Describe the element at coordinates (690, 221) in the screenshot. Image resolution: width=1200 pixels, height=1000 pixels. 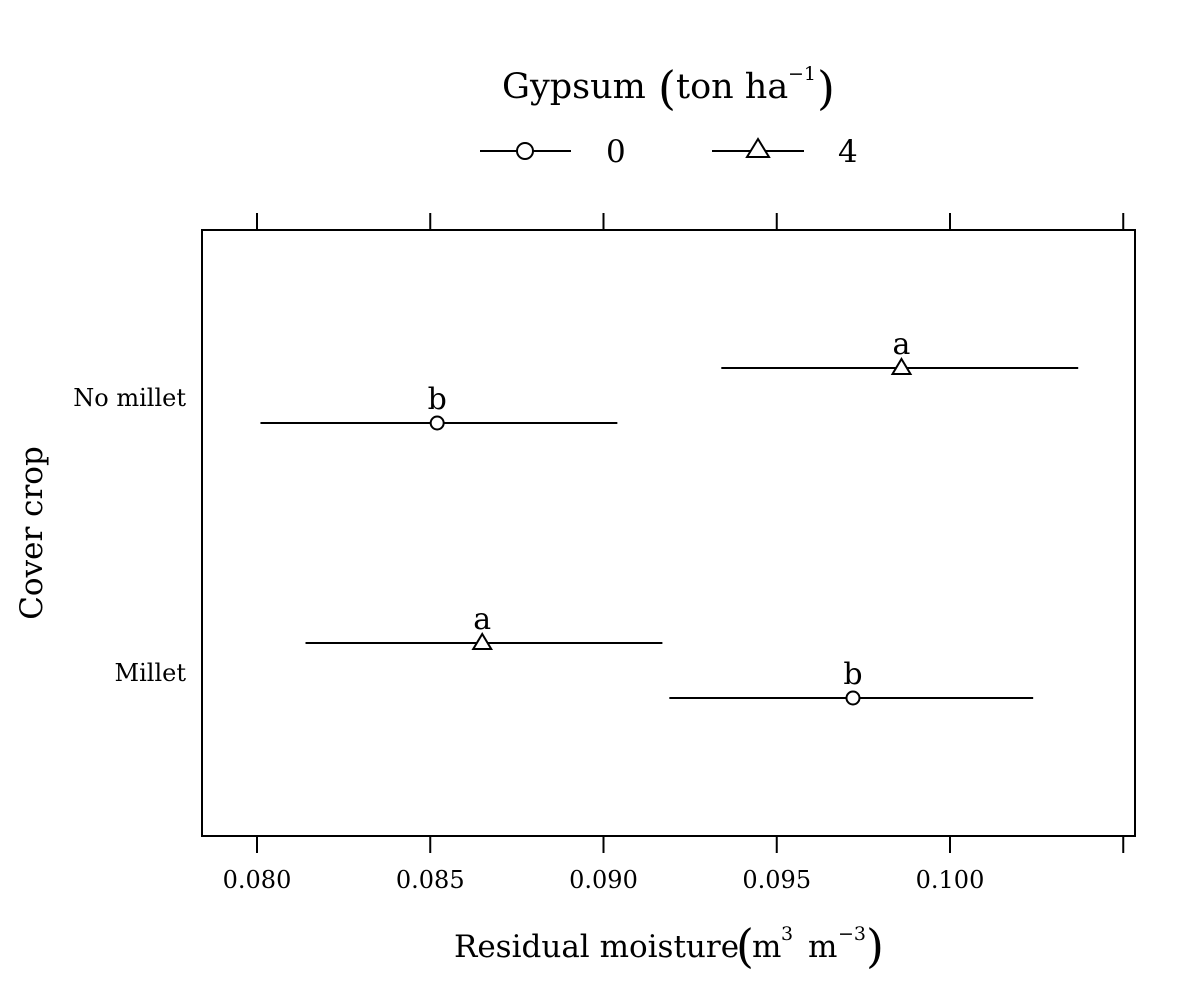
I see `top-ticks` at that location.